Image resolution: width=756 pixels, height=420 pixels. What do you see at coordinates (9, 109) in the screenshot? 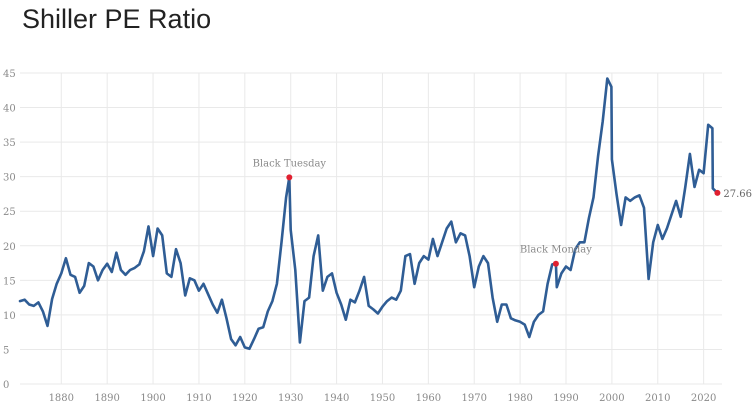
I see `y-tick-label: 40` at bounding box center [9, 109].